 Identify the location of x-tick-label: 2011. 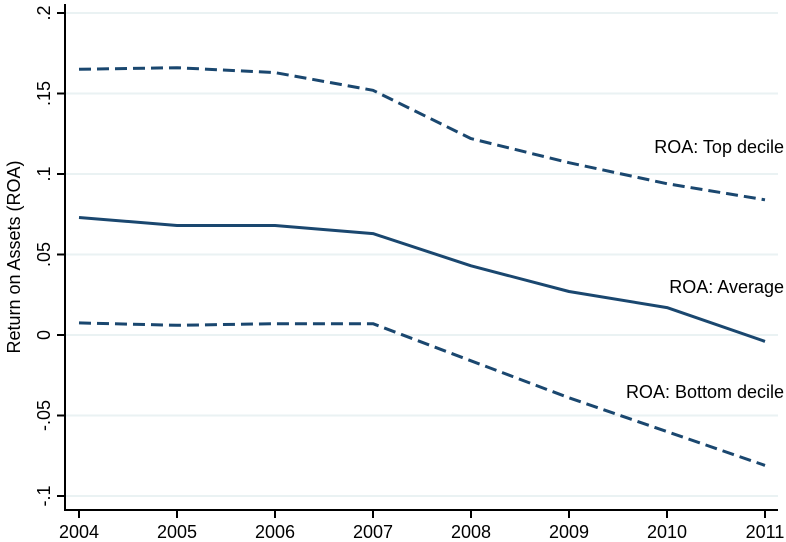
(765, 532).